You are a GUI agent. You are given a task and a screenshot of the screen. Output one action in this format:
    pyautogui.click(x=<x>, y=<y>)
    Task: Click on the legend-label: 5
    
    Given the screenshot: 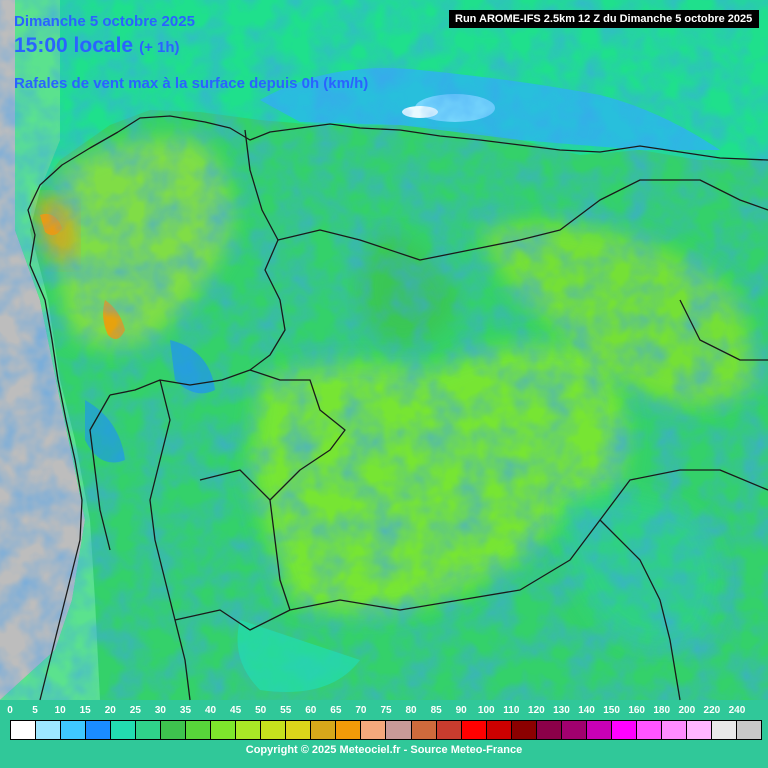 What is the action you would take?
    pyautogui.click(x=35, y=710)
    